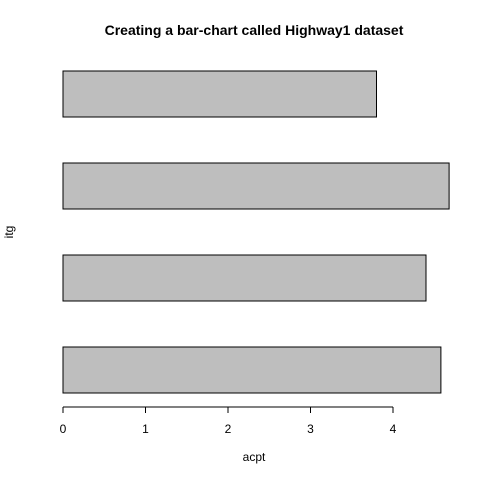  Describe the element at coordinates (63, 429) in the screenshot. I see `x-tick-label-0: 0` at that location.